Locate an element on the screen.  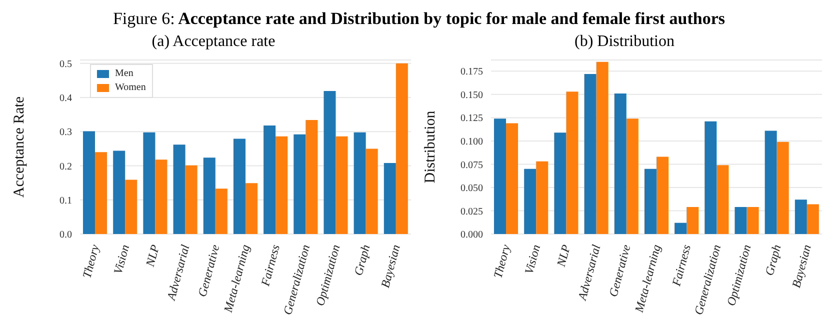
y-tick-label: 0.2 is located at coordinates (66, 166).